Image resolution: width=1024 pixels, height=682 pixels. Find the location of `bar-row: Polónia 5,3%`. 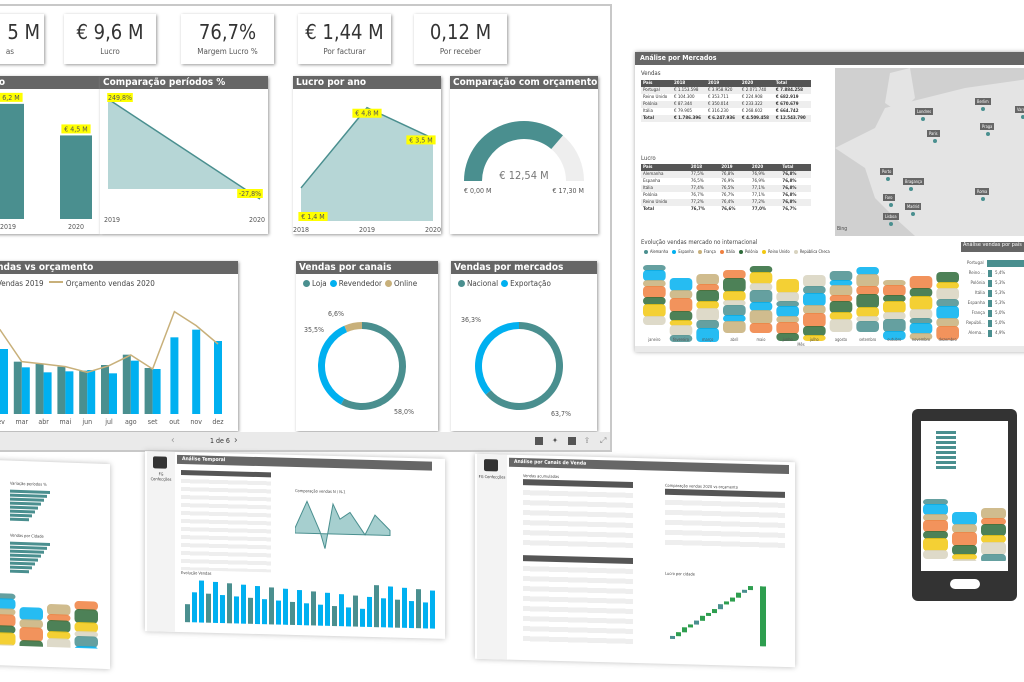

bar-row: Polónia 5,3% is located at coordinates (992, 283).